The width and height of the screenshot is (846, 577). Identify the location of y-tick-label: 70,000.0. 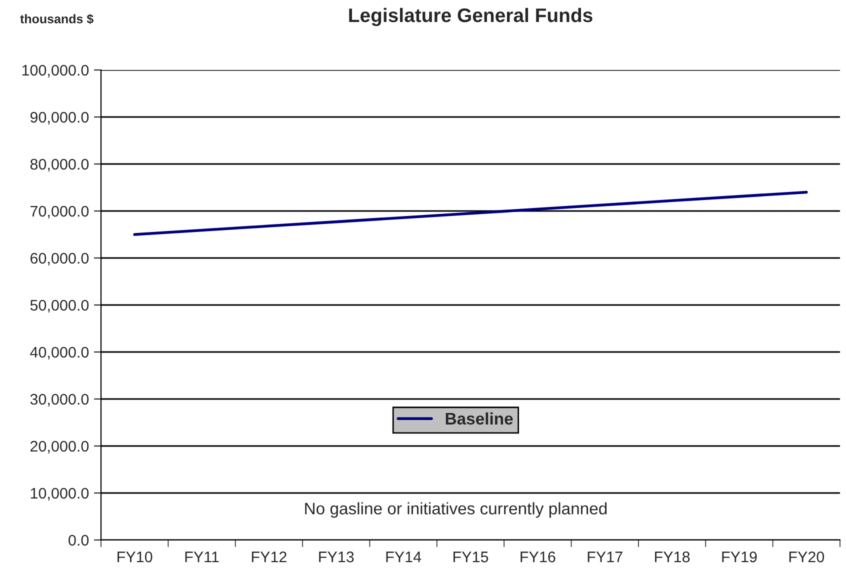
(59, 212).